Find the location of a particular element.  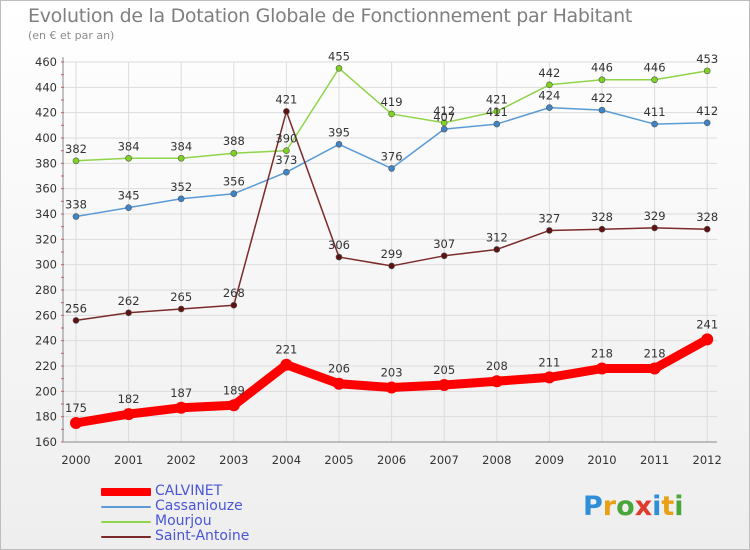

y-tick-label: 360 is located at coordinates (46, 189).